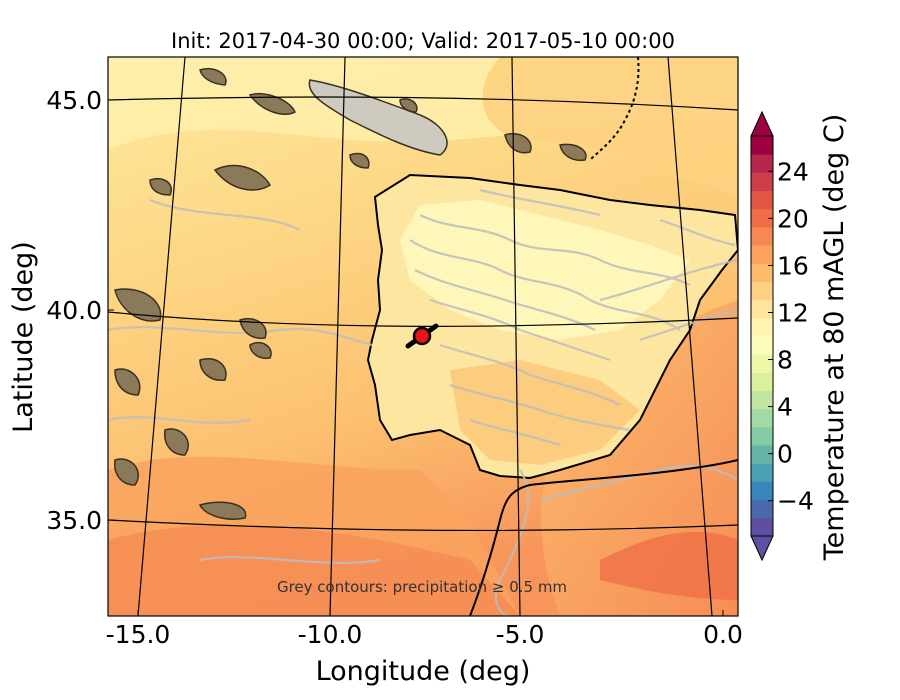 The height and width of the screenshot is (700, 900). Describe the element at coordinates (424, 629) in the screenshot. I see `x-axis: -15.0 -10.0 -5.0 0.0` at that location.